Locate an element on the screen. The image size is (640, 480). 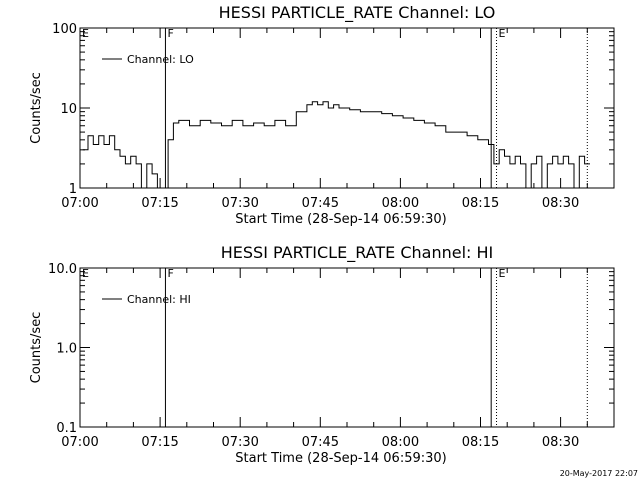
y-tick-label: 1 is located at coordinates (73, 189).